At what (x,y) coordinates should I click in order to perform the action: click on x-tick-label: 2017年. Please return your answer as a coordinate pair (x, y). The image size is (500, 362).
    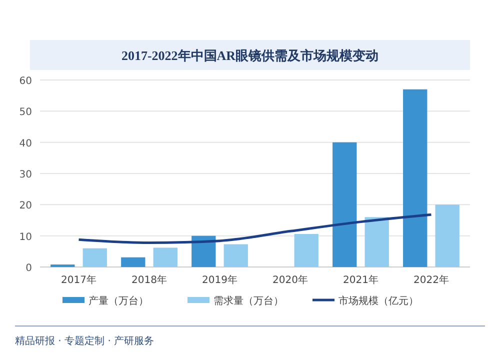
    Looking at the image, I should click on (78, 280).